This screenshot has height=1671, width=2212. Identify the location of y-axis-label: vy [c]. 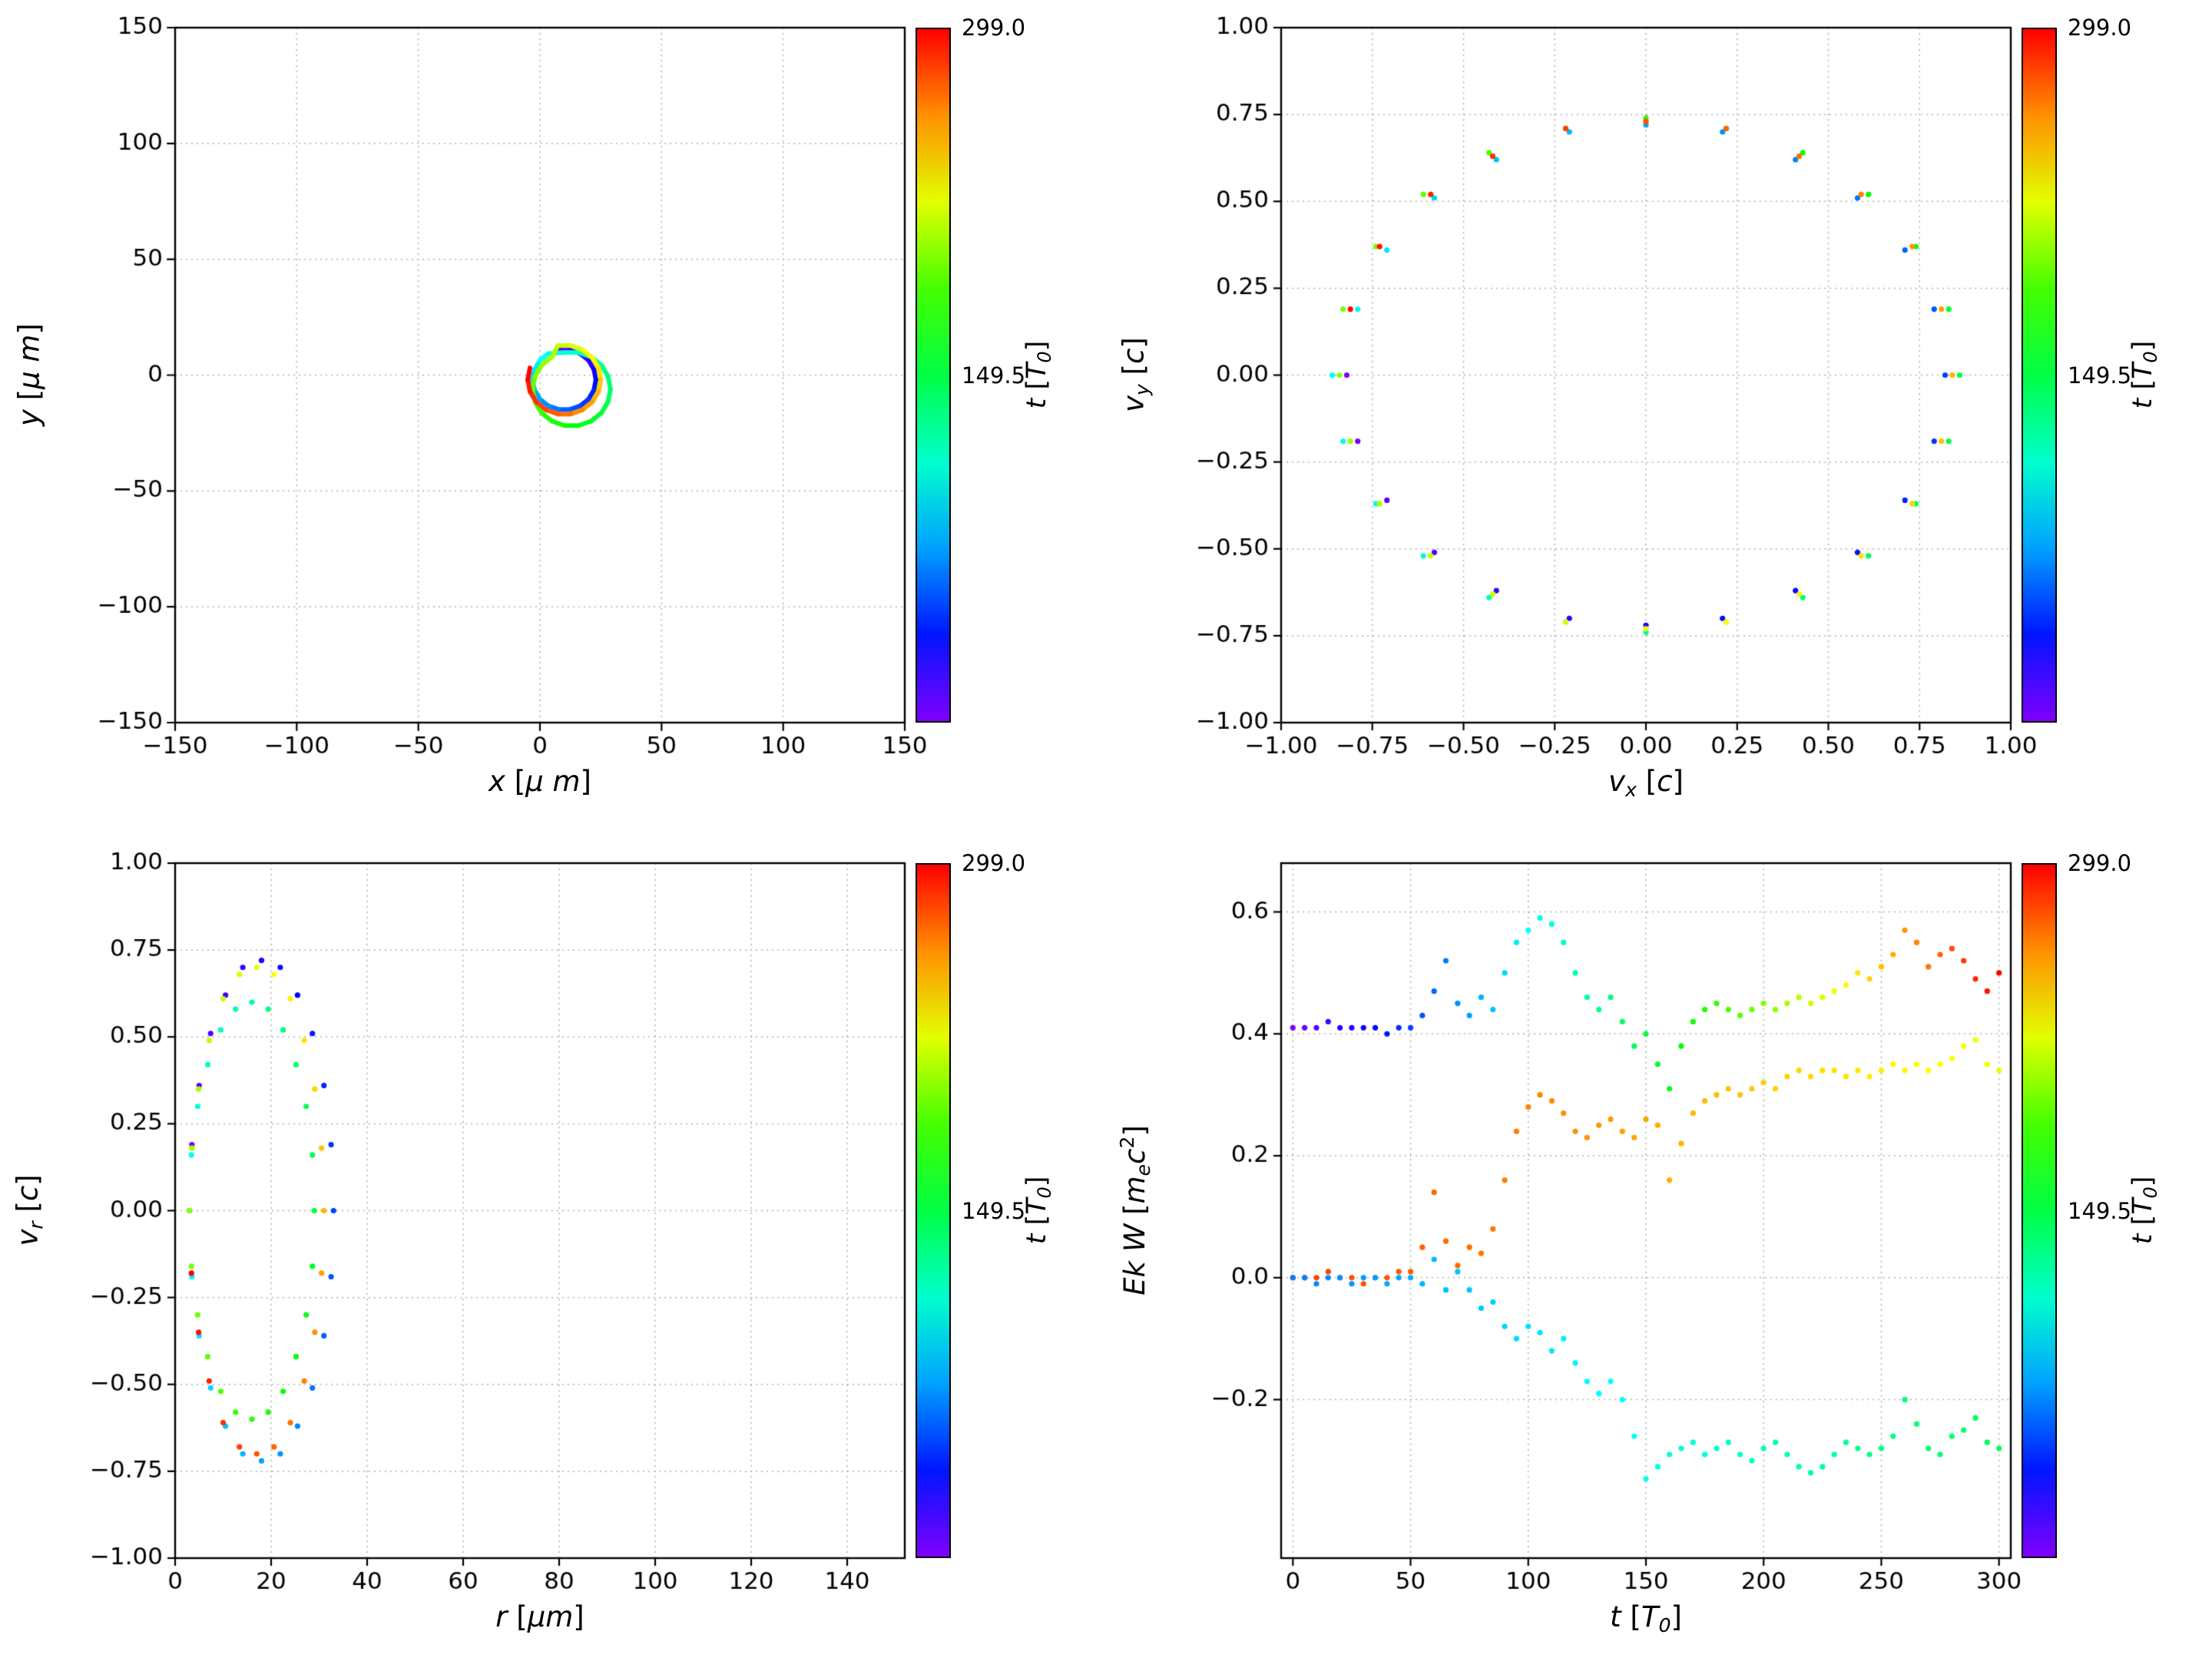
(1135, 374).